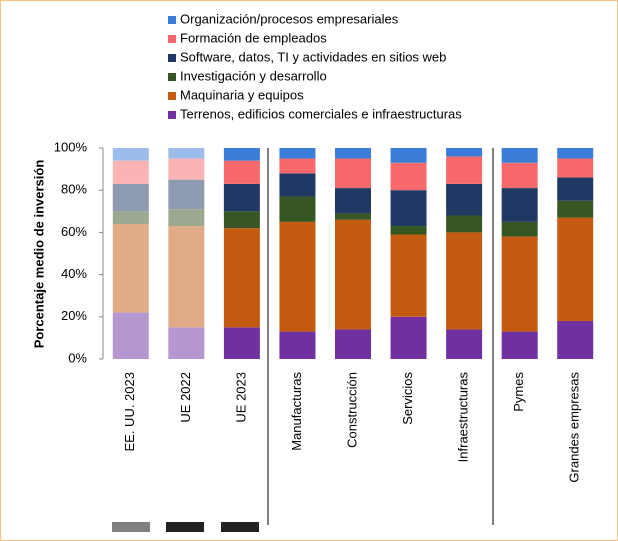  I want to click on x-tick-label: Construcción, so click(351, 410).